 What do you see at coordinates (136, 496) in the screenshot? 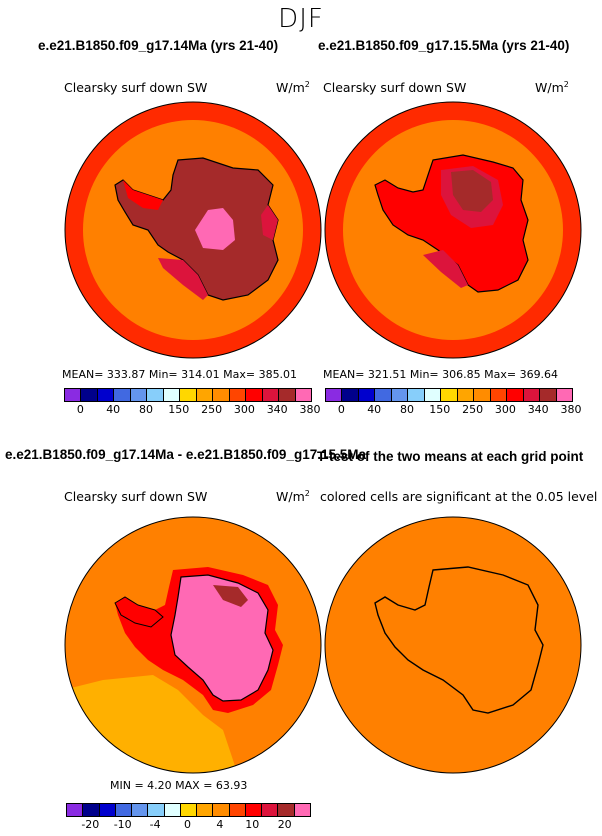
I see `bottom-left-variable-label: Clearsky surf down SW` at bounding box center [136, 496].